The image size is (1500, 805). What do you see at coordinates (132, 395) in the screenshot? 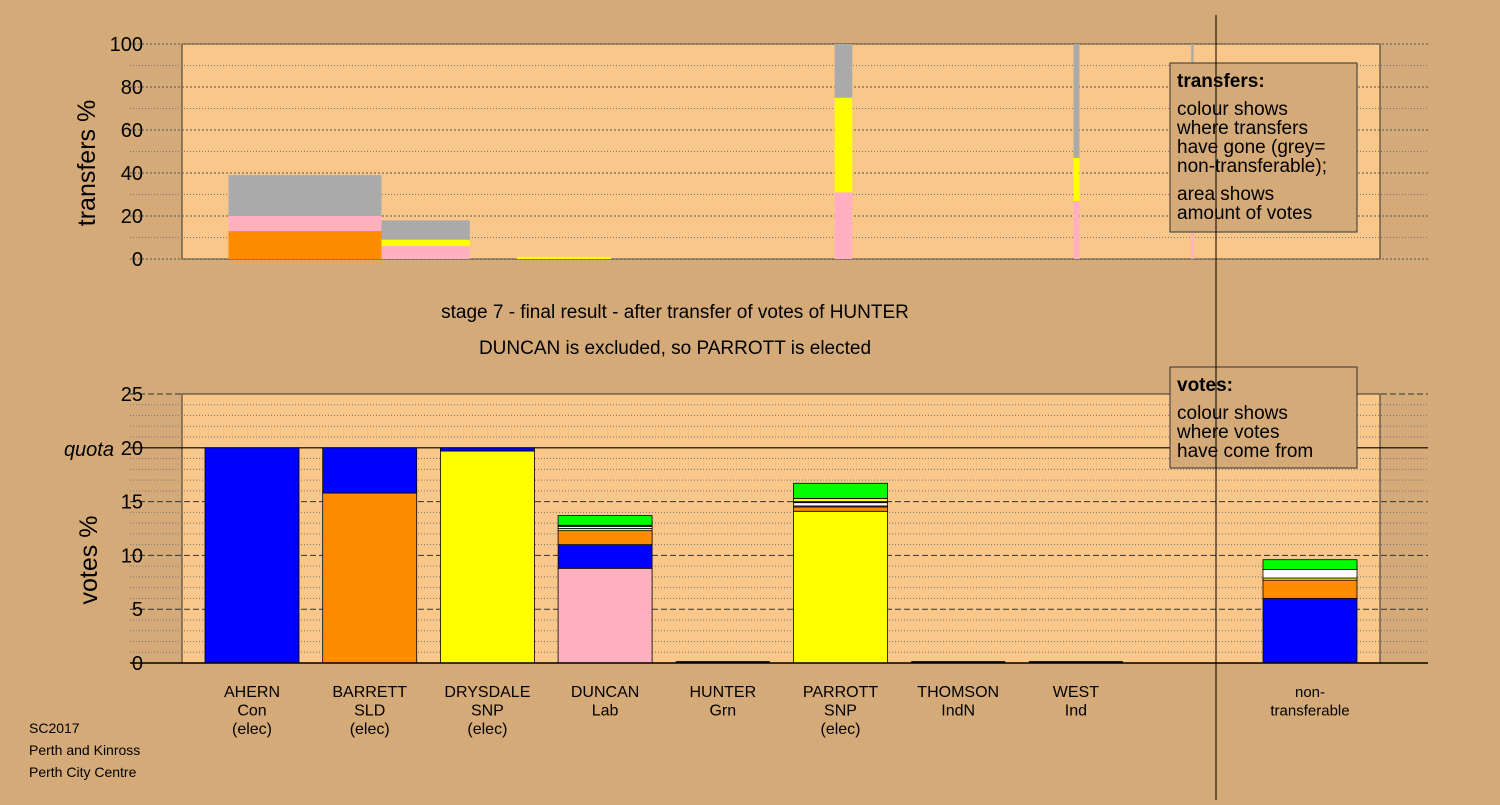
I see `votes-y-tick-label: 25` at bounding box center [132, 395].